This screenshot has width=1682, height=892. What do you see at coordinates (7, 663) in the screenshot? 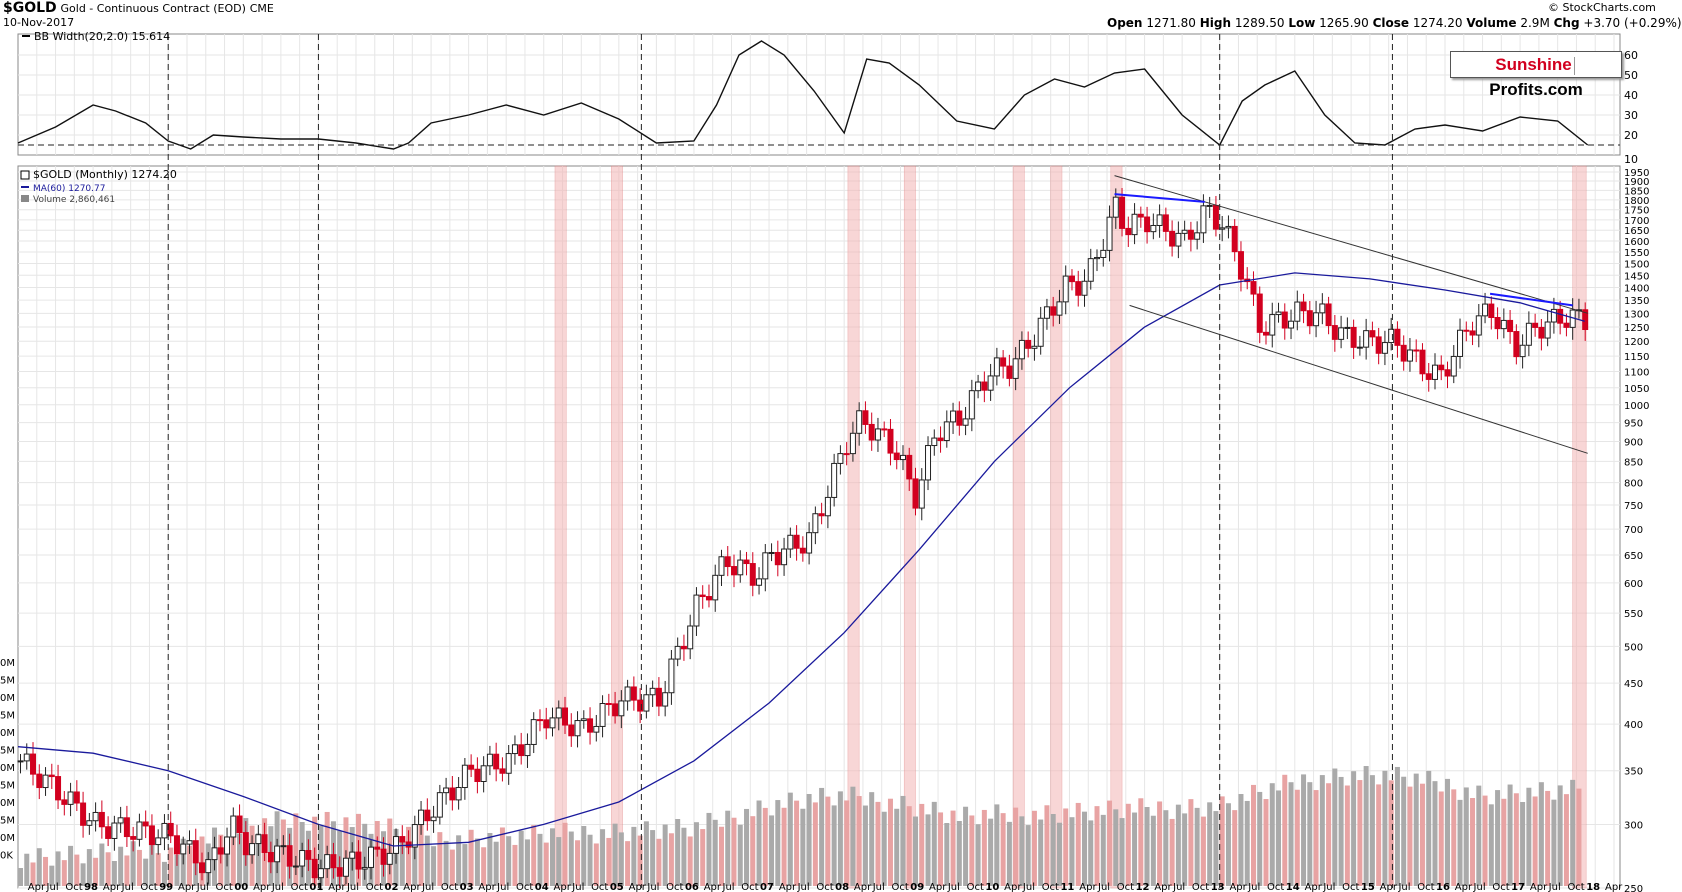
I see `volume-scale-label: 0M` at bounding box center [7, 663].